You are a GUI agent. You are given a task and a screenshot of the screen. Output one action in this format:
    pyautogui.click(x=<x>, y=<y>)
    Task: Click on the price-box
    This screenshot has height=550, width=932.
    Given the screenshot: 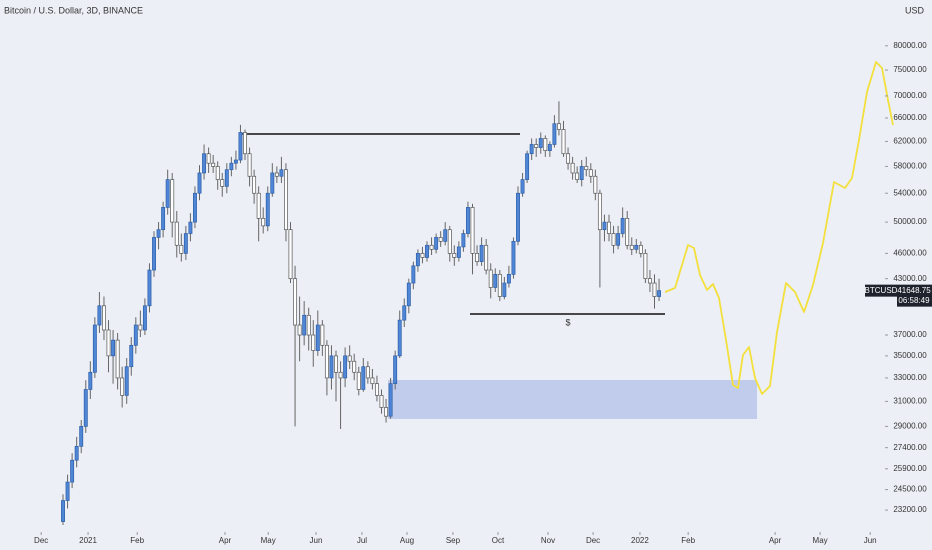 What is the action you would take?
    pyautogui.click(x=914, y=295)
    